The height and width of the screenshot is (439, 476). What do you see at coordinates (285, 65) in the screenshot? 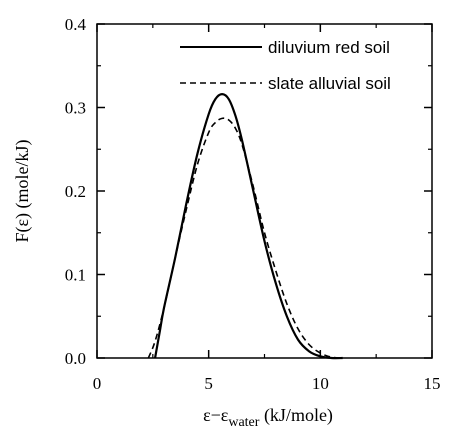
I see `legend: diluvium red soil slate alluvial soil` at bounding box center [285, 65].